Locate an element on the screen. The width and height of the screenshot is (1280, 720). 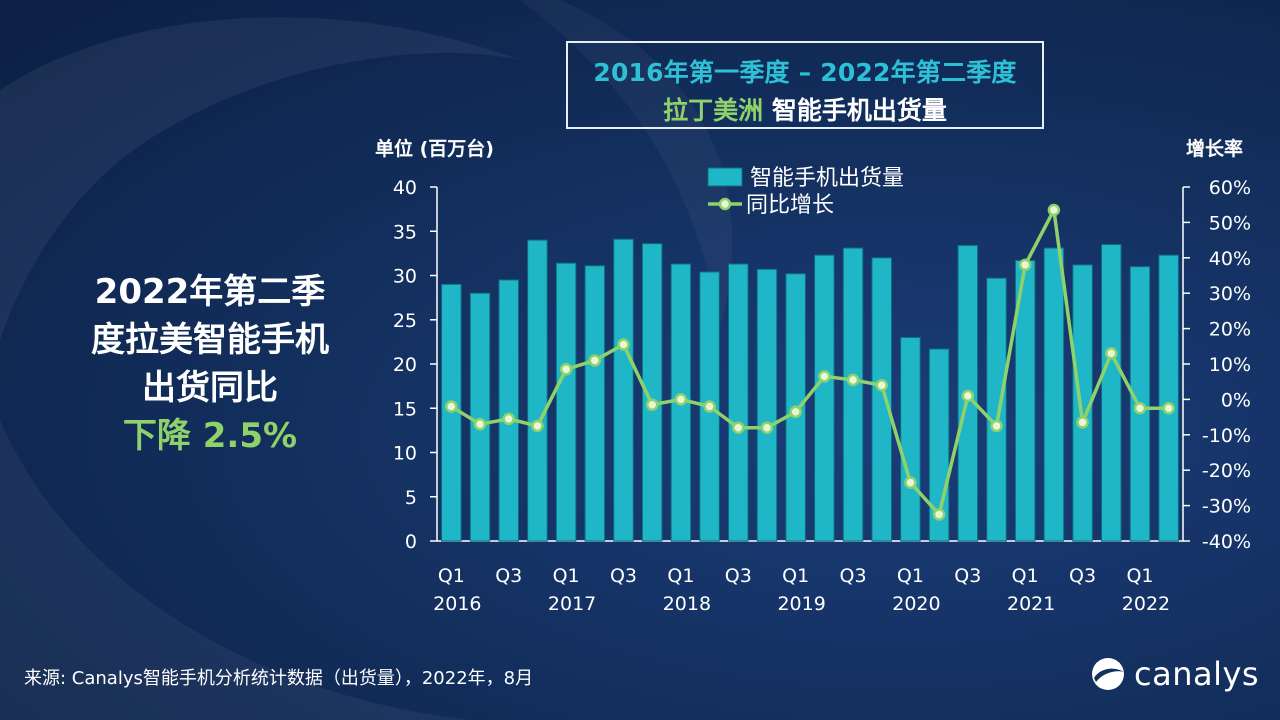
x-year-label: 2017 is located at coordinates (572, 604).